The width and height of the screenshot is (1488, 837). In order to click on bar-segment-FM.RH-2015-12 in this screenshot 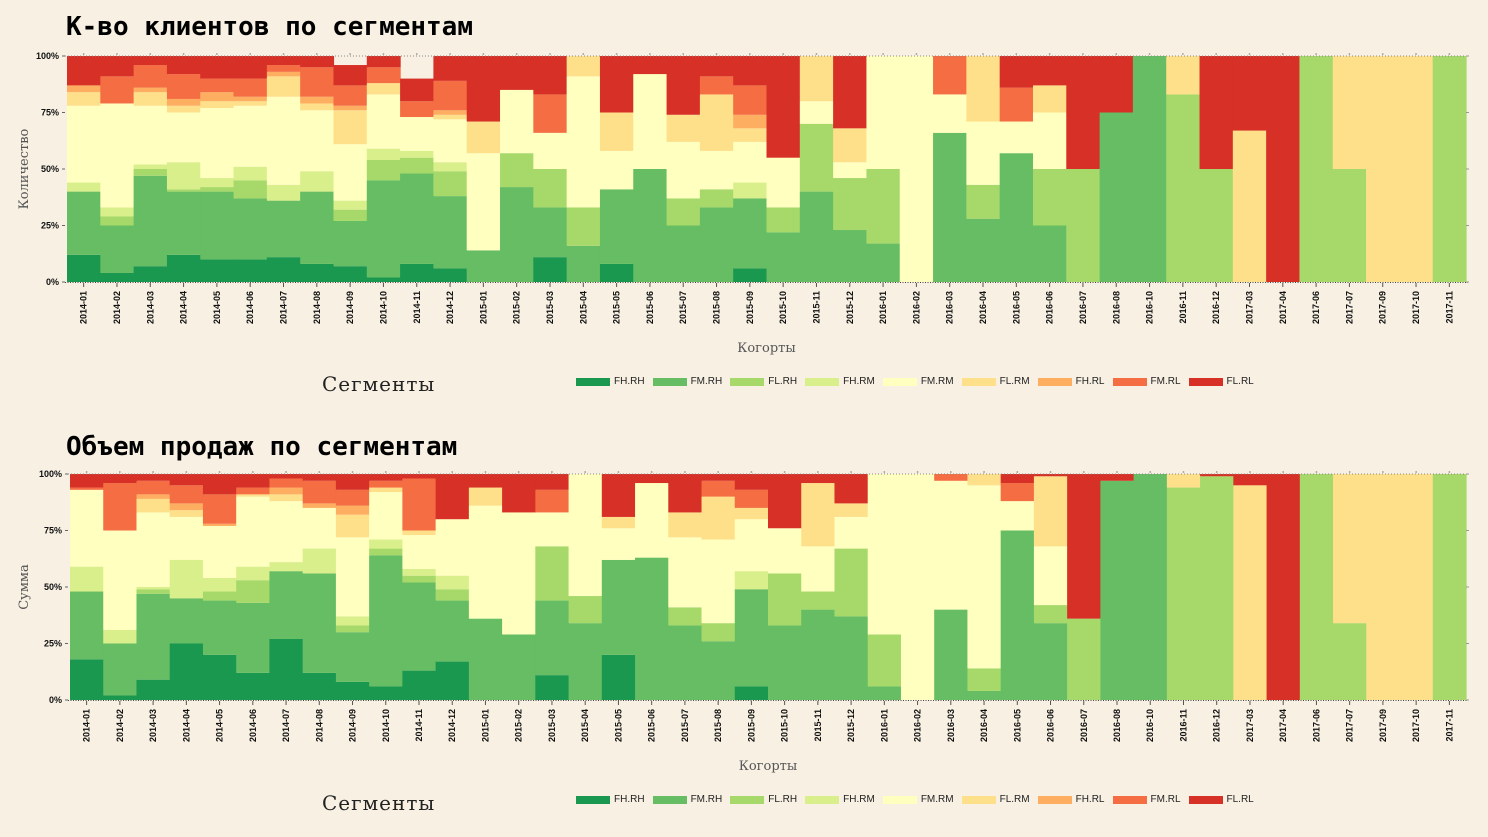, I will do `click(850, 256)`.